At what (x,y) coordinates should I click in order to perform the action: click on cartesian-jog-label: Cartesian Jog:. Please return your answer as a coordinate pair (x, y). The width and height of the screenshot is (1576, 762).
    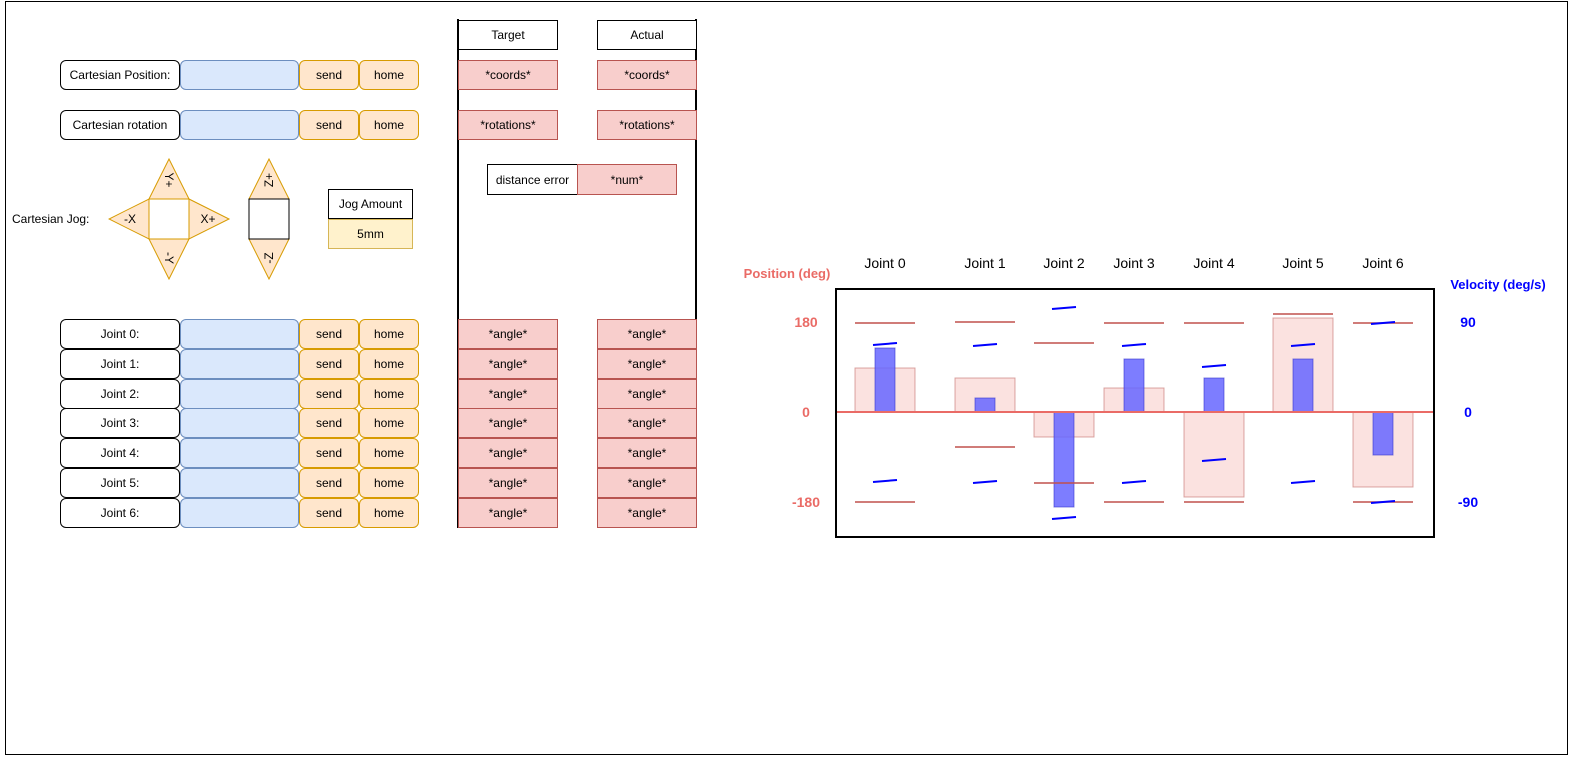
    Looking at the image, I should click on (51, 219).